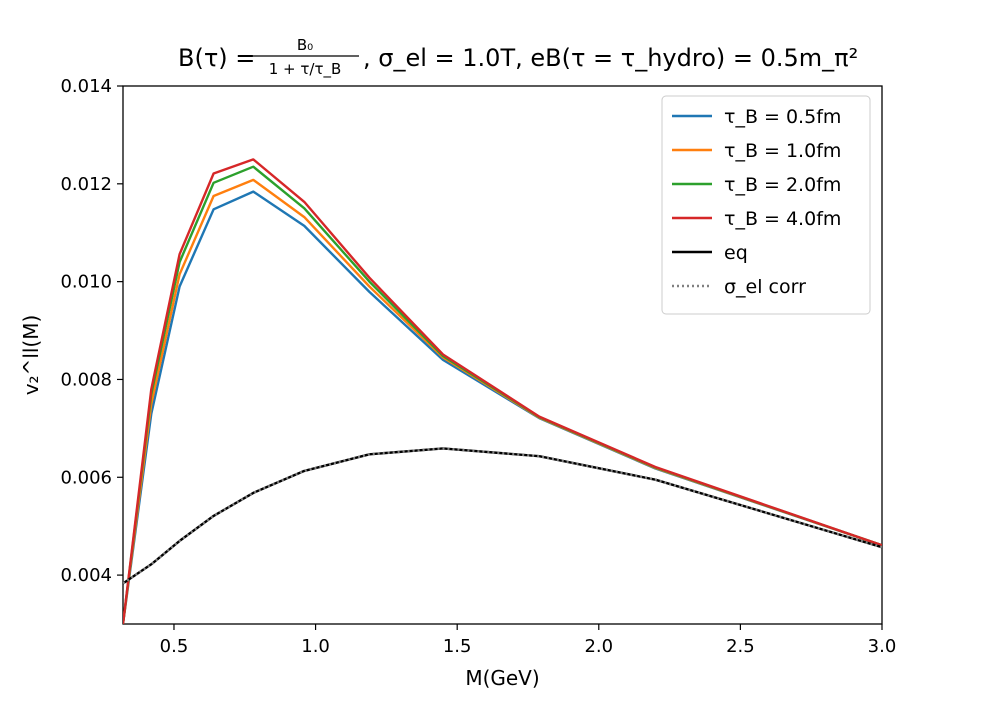 The height and width of the screenshot is (701, 981). Describe the element at coordinates (86, 379) in the screenshot. I see `y-tick-label: 0.008` at that location.